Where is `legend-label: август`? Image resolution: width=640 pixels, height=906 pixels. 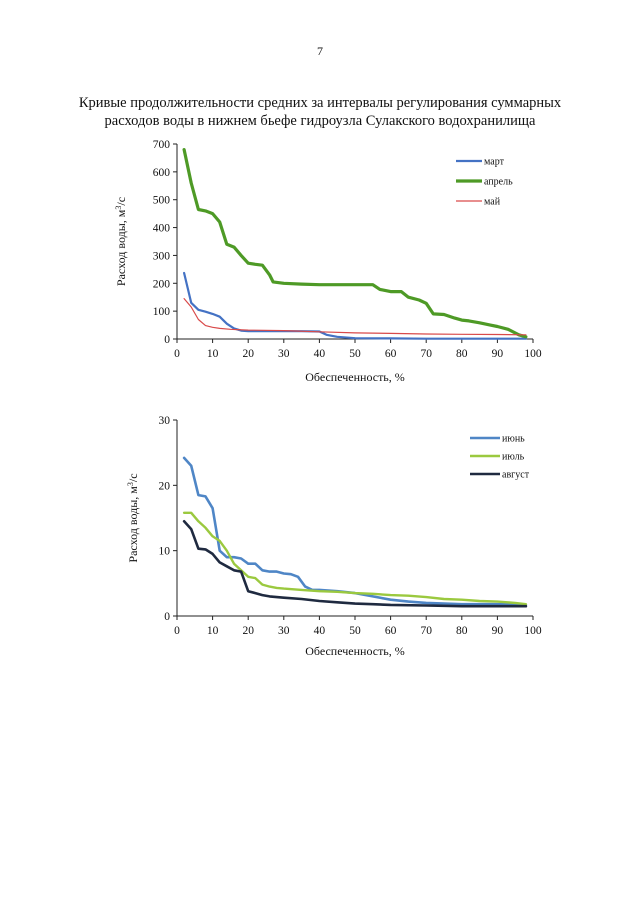
legend-label: август is located at coordinates (516, 475).